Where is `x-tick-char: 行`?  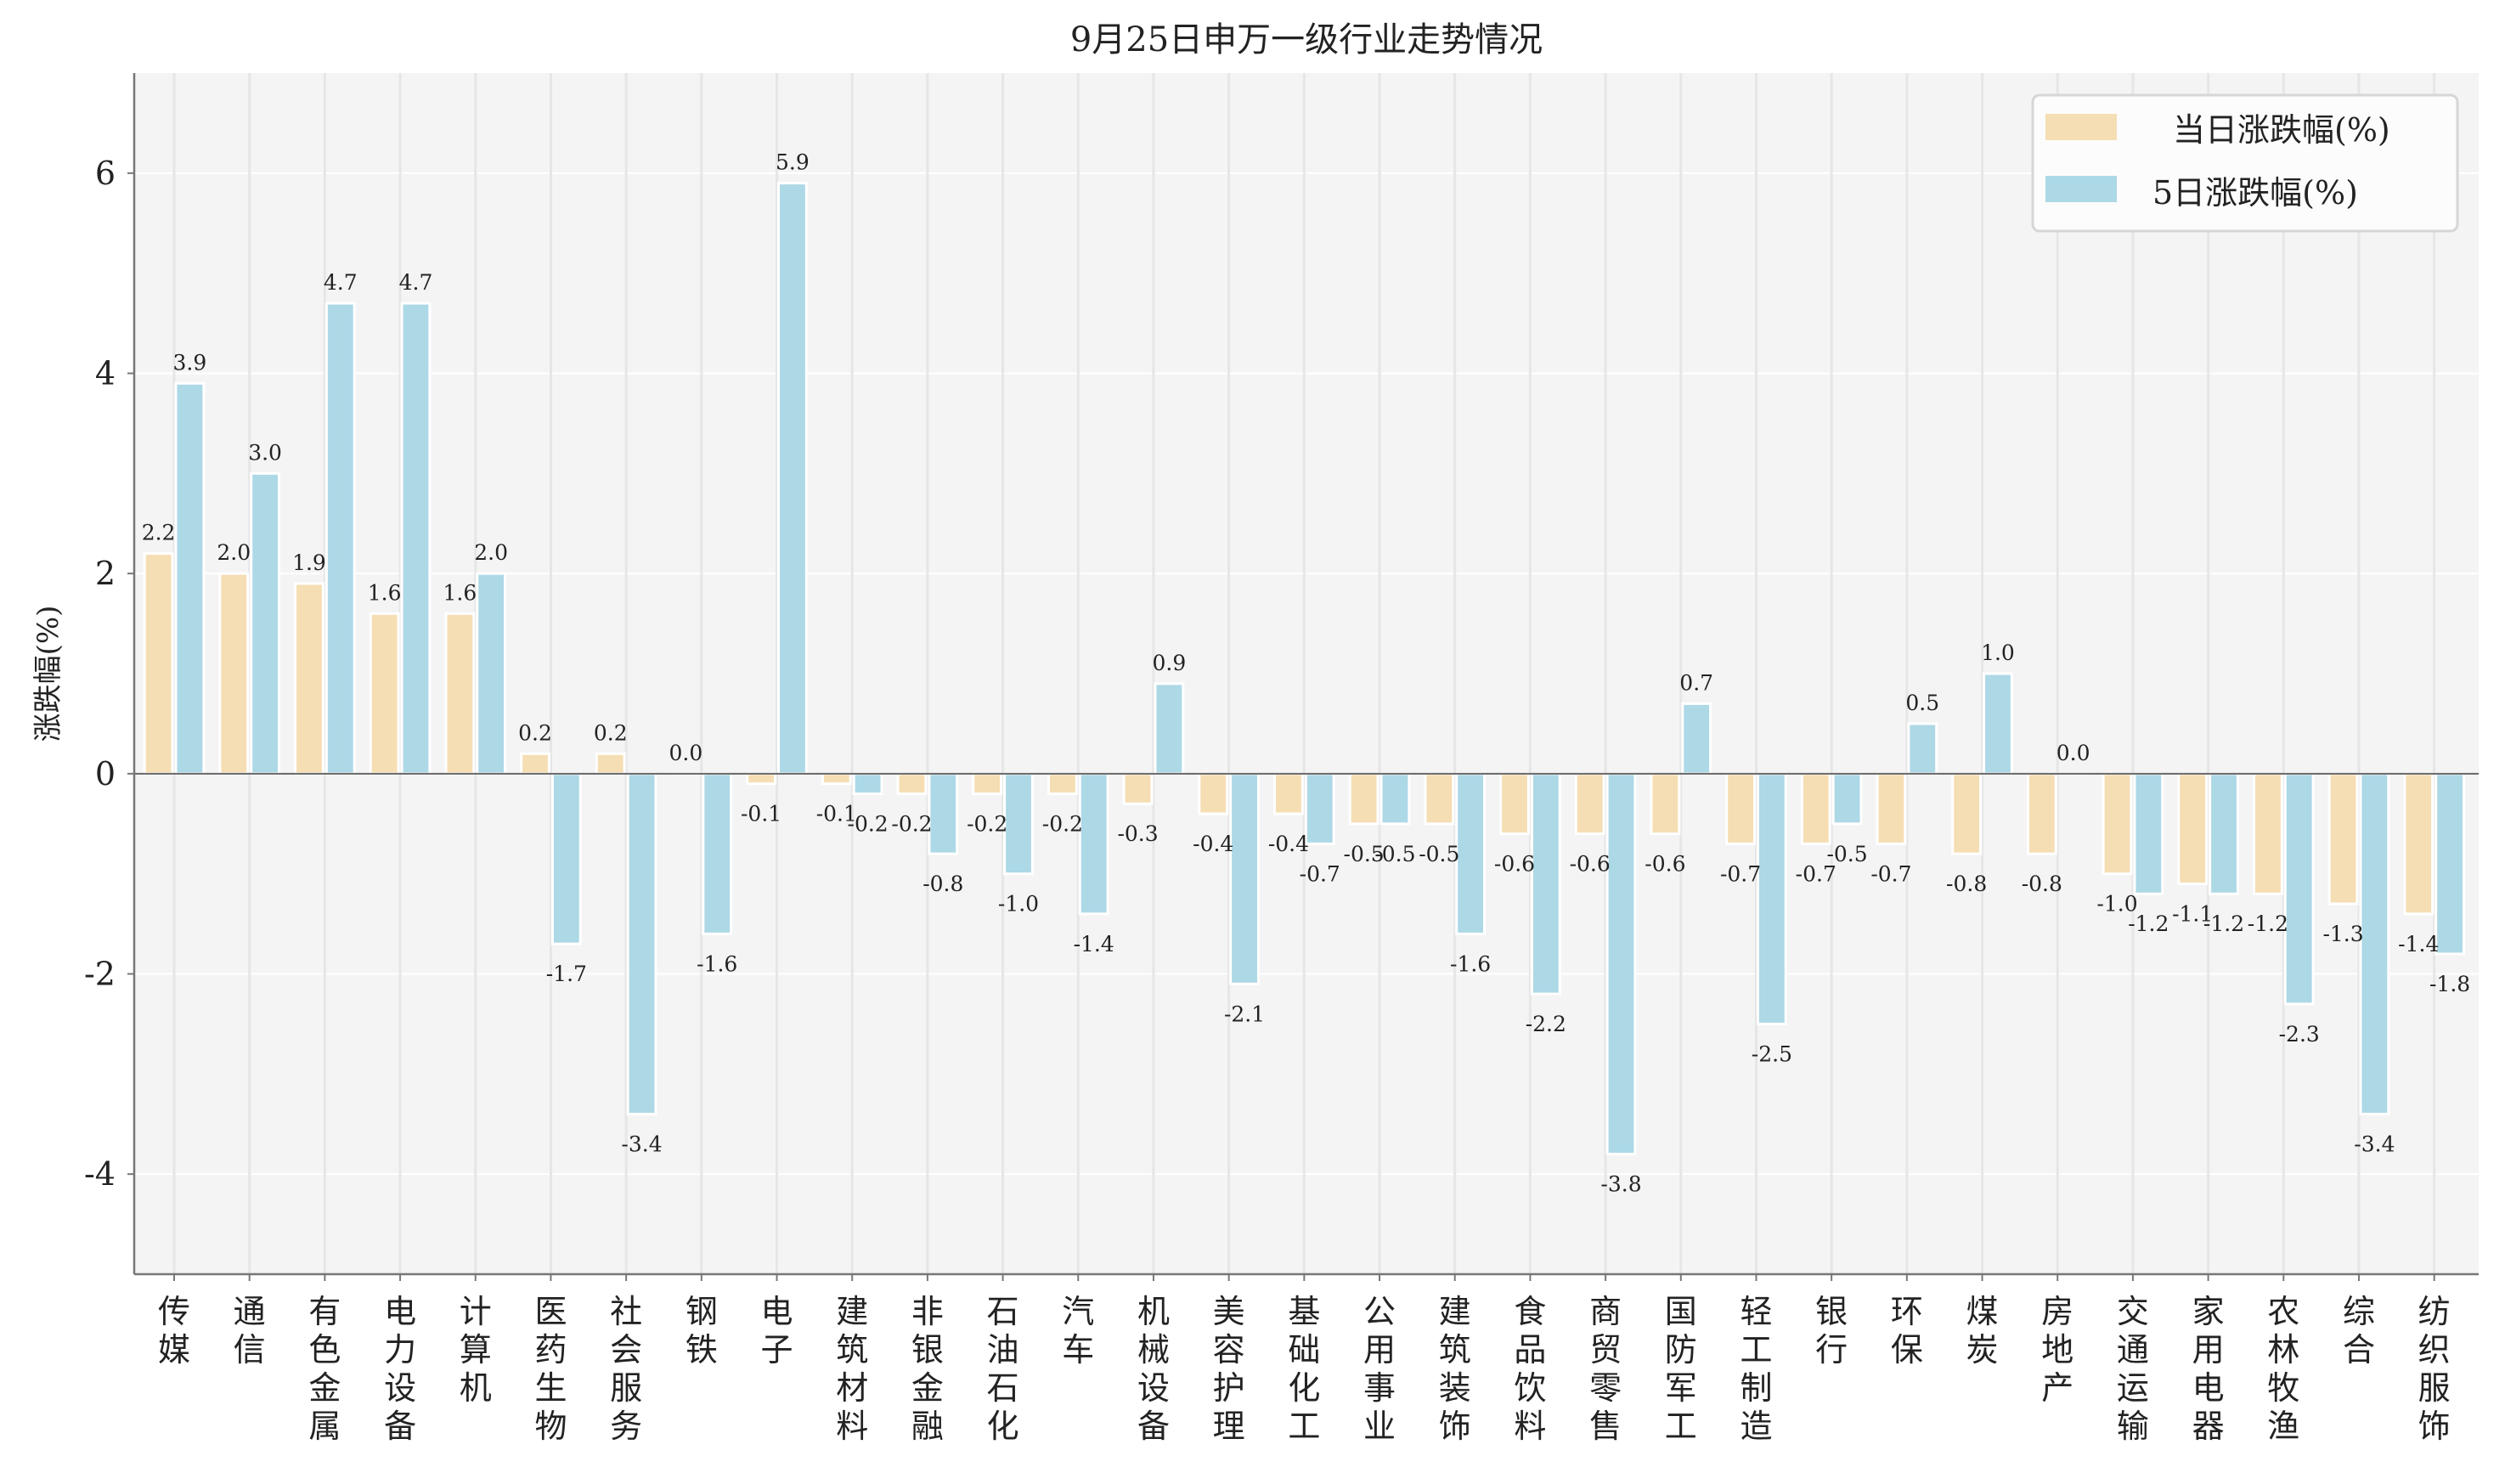
x-tick-char: 行 is located at coordinates (1831, 1349).